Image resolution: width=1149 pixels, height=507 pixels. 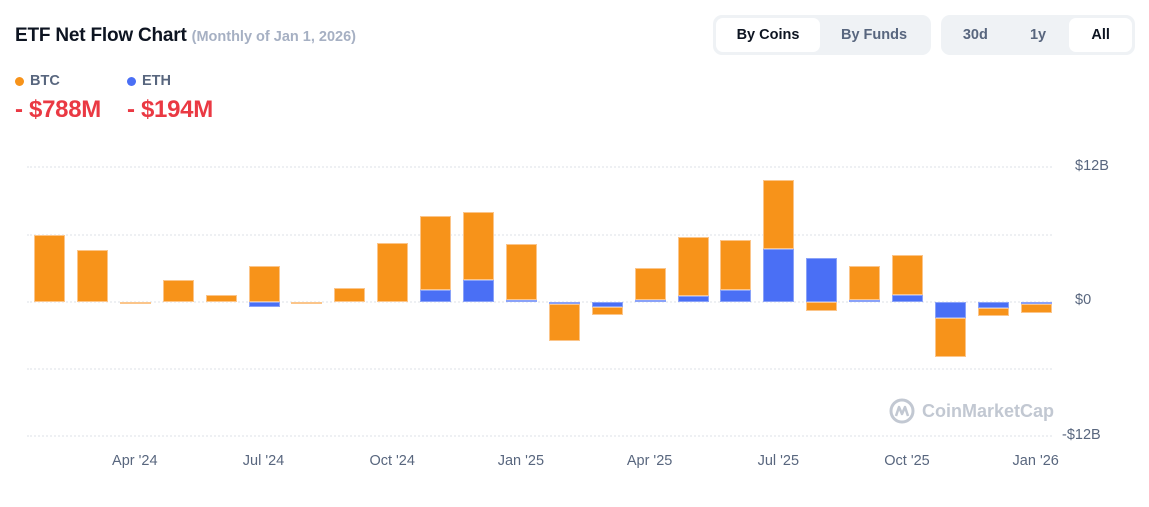 What do you see at coordinates (135, 461) in the screenshot?
I see `x-tick-label: Apr '24` at bounding box center [135, 461].